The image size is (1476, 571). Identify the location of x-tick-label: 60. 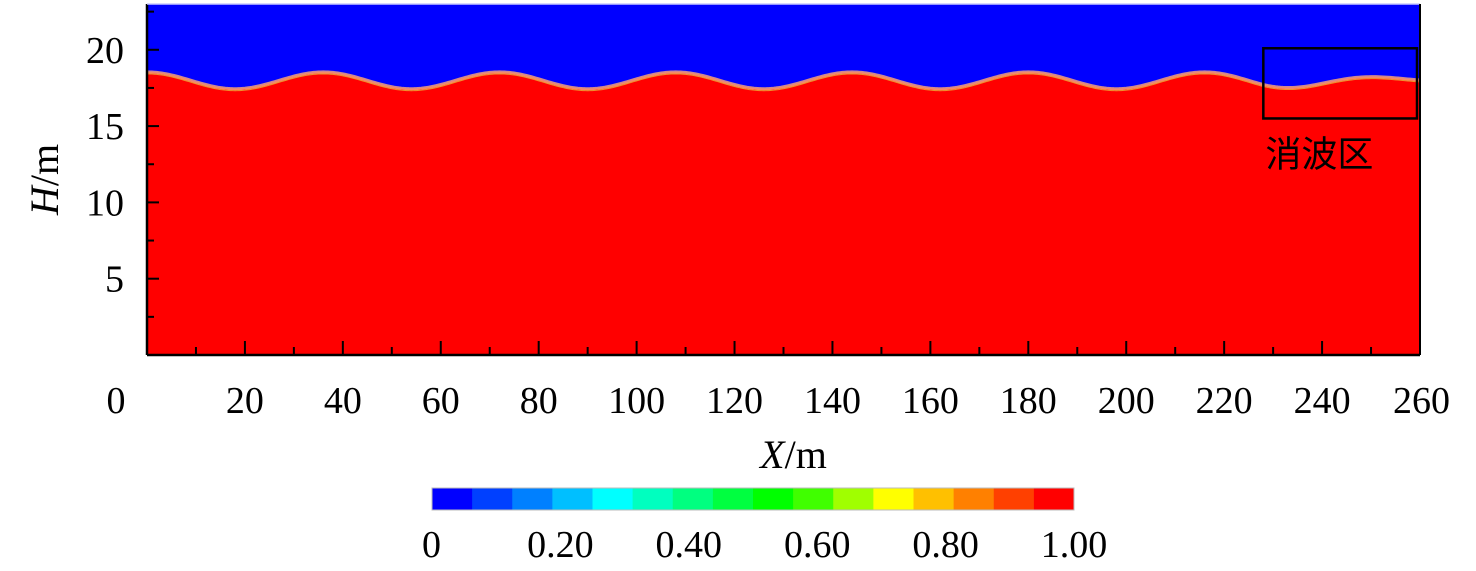
(441, 401).